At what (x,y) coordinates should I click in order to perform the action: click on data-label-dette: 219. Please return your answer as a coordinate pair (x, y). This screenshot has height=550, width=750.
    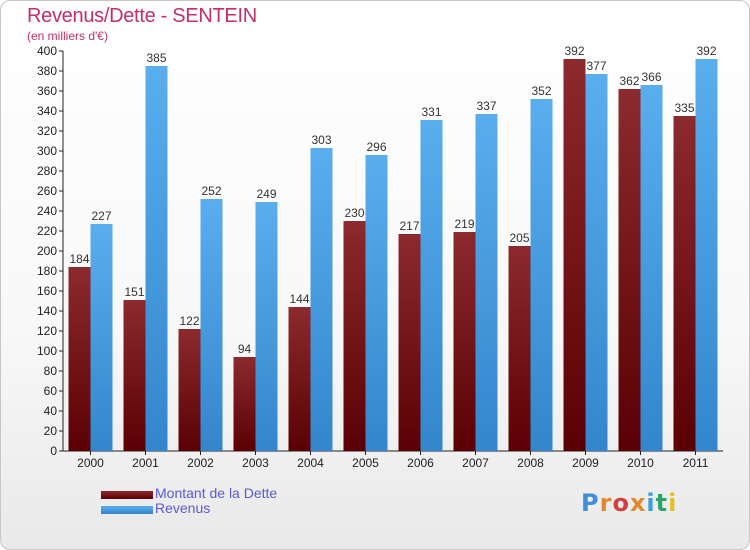
    Looking at the image, I should click on (464, 224).